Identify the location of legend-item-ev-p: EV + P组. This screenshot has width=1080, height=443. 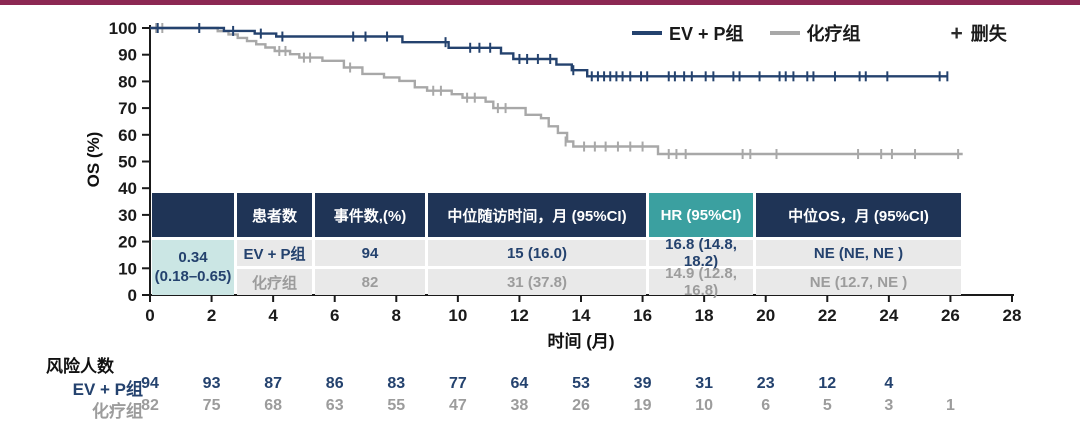
(688, 33).